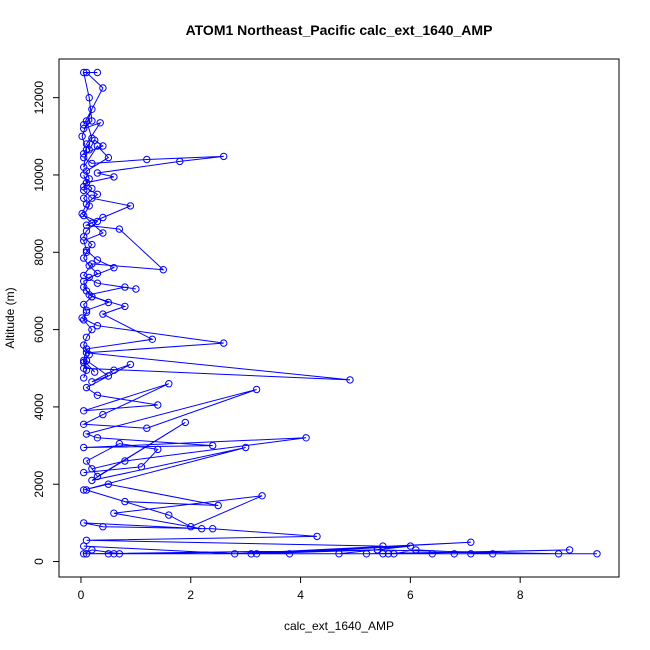 The width and height of the screenshot is (650, 650). Describe the element at coordinates (46, 323) in the screenshot. I see `y-axis: 0 2000 4000 6000 8000 10000 12000` at that location.